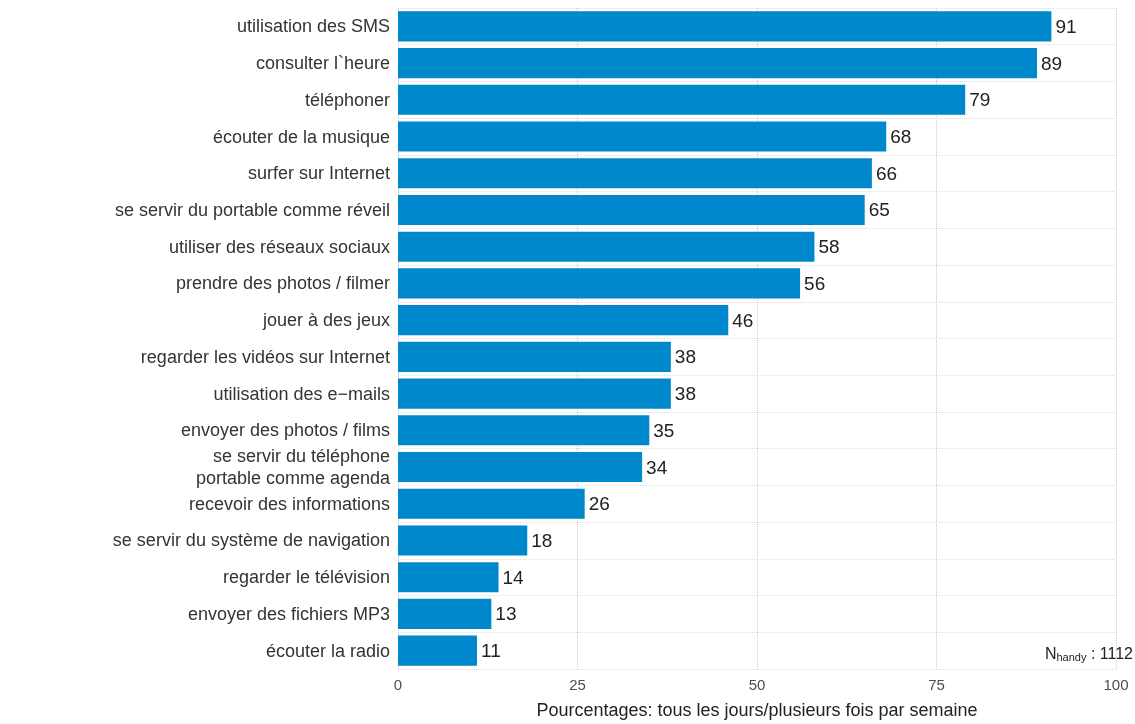  I want to click on data-label: 26, so click(599, 504).